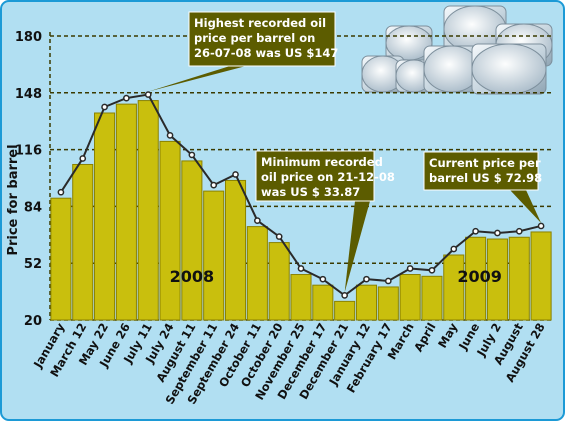 This screenshot has height=425, width=565. What do you see at coordinates (457, 50) in the screenshot?
I see `oil-barrels-illustration` at bounding box center [457, 50].